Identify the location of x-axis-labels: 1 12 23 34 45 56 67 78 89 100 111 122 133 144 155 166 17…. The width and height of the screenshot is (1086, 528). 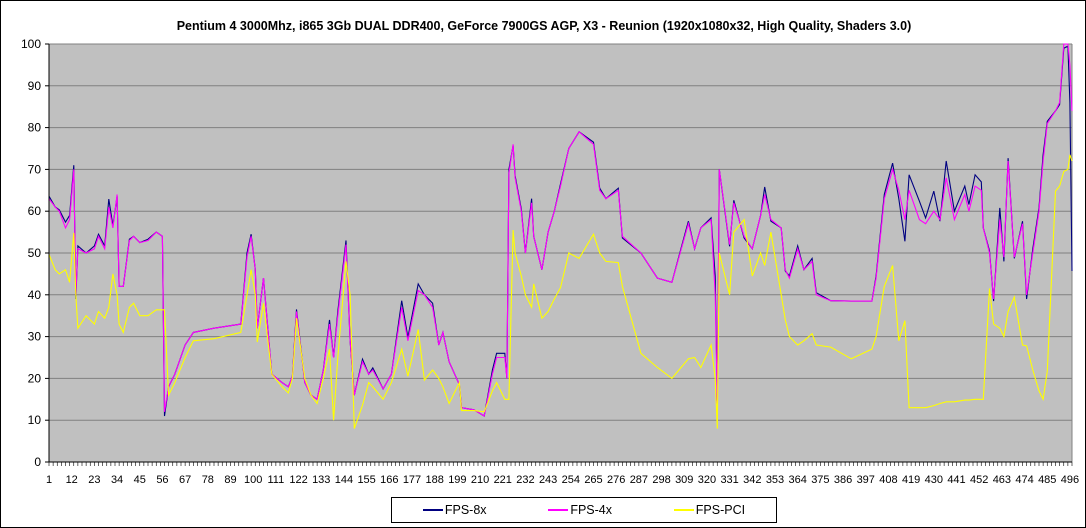
(562, 480).